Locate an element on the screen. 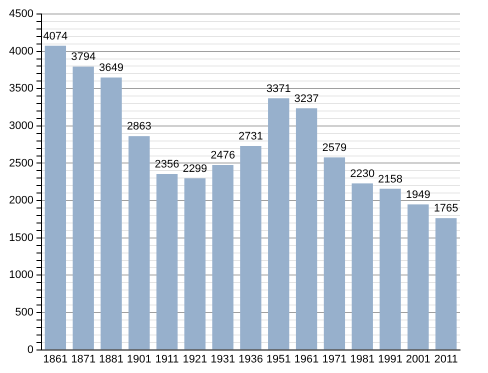 The height and width of the screenshot is (373, 488). data-label: 3649 is located at coordinates (111, 68).